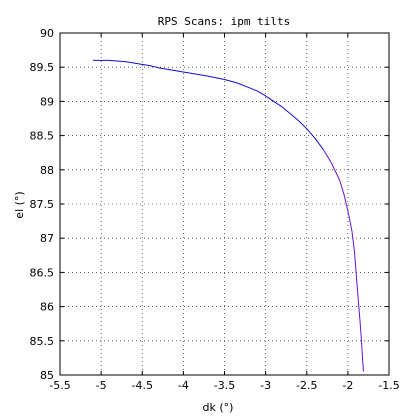 The image size is (420, 420). Describe the element at coordinates (42, 67) in the screenshot. I see `y-tick-label: 89.5` at that location.